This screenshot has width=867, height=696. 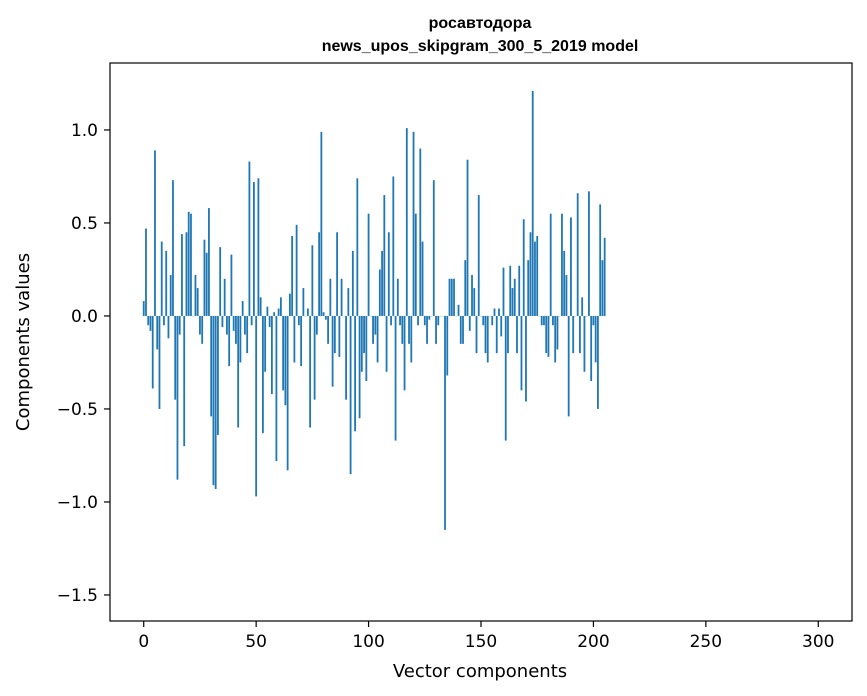 I want to click on y-tick-label-1: −1.0, so click(x=77, y=503).